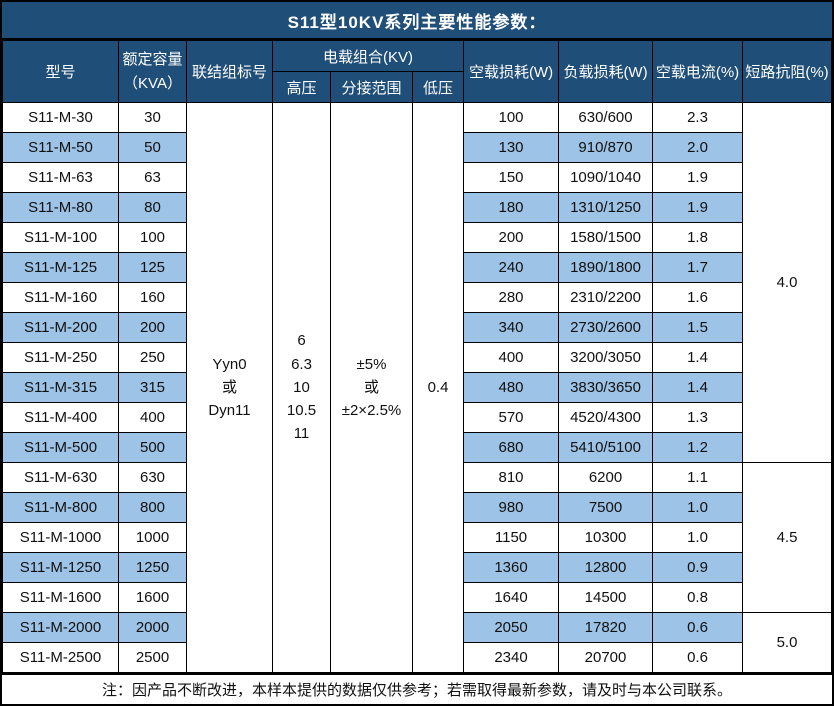  Describe the element at coordinates (60, 417) in the screenshot. I see `model-cell: S11-M-400` at that location.